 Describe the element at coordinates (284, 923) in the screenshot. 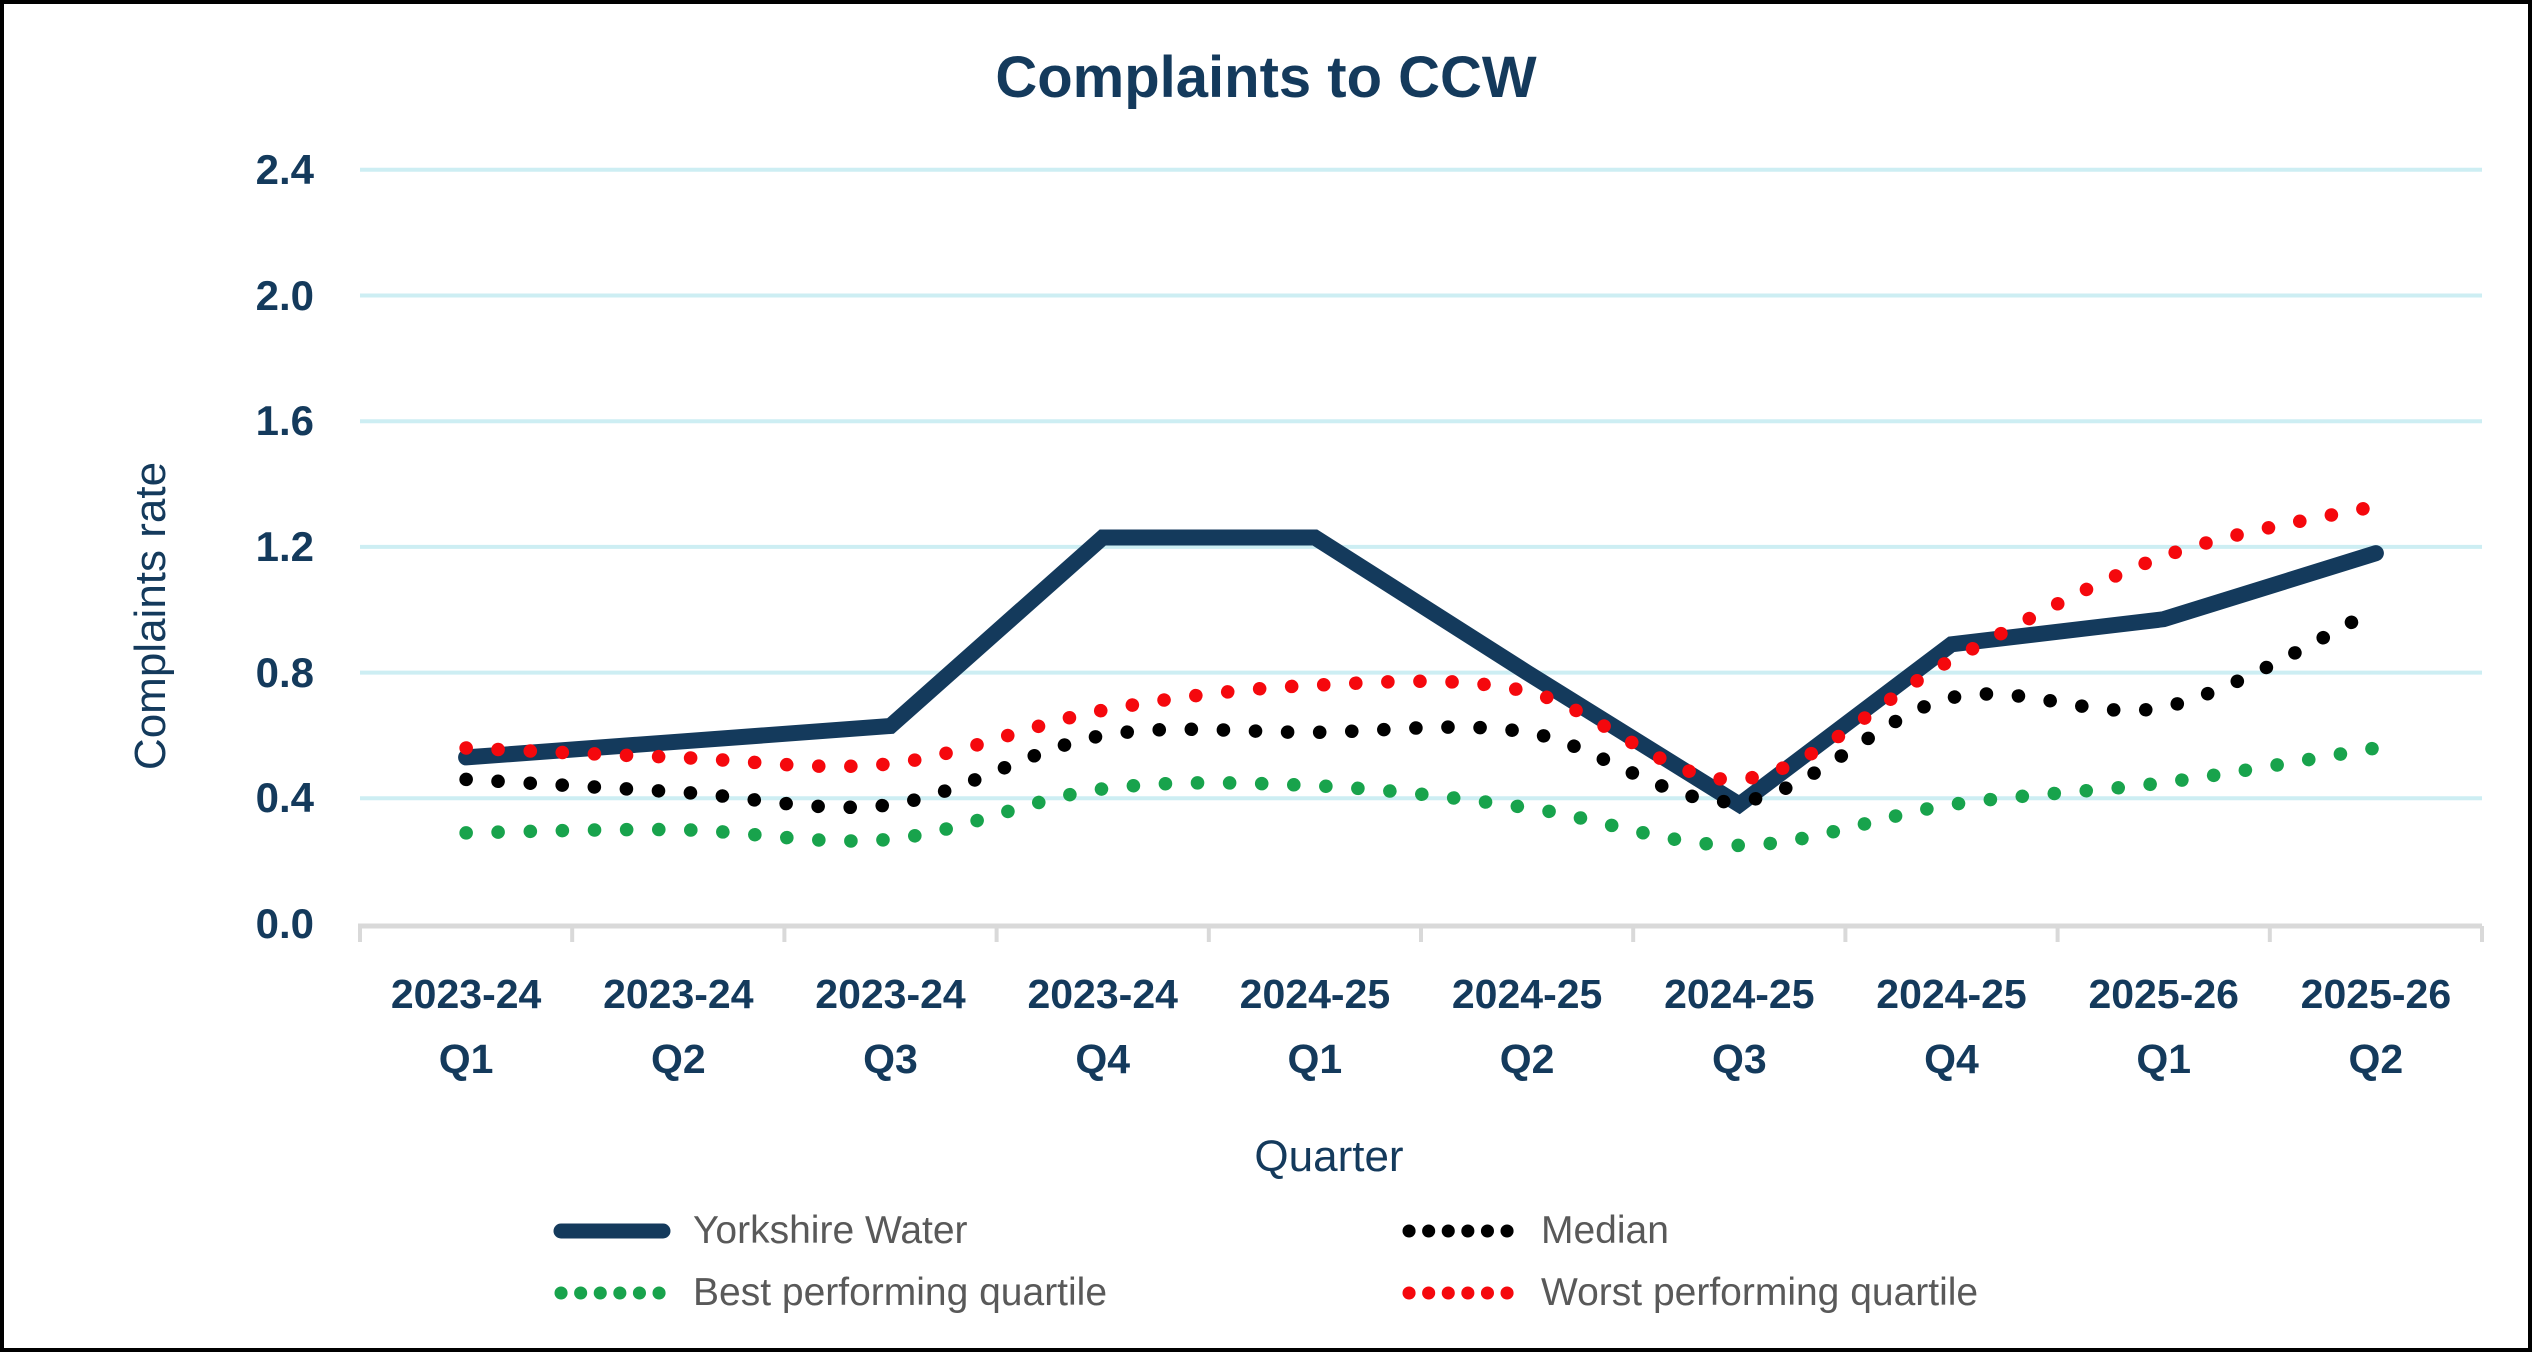

I see `y-tick-label: 0.0` at that location.